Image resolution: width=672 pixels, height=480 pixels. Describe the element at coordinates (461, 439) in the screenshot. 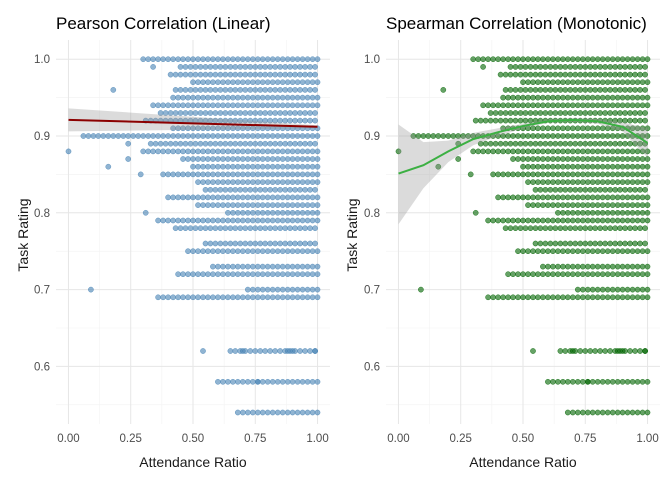

I see `spearman-x-tick-label: 0.25` at that location.